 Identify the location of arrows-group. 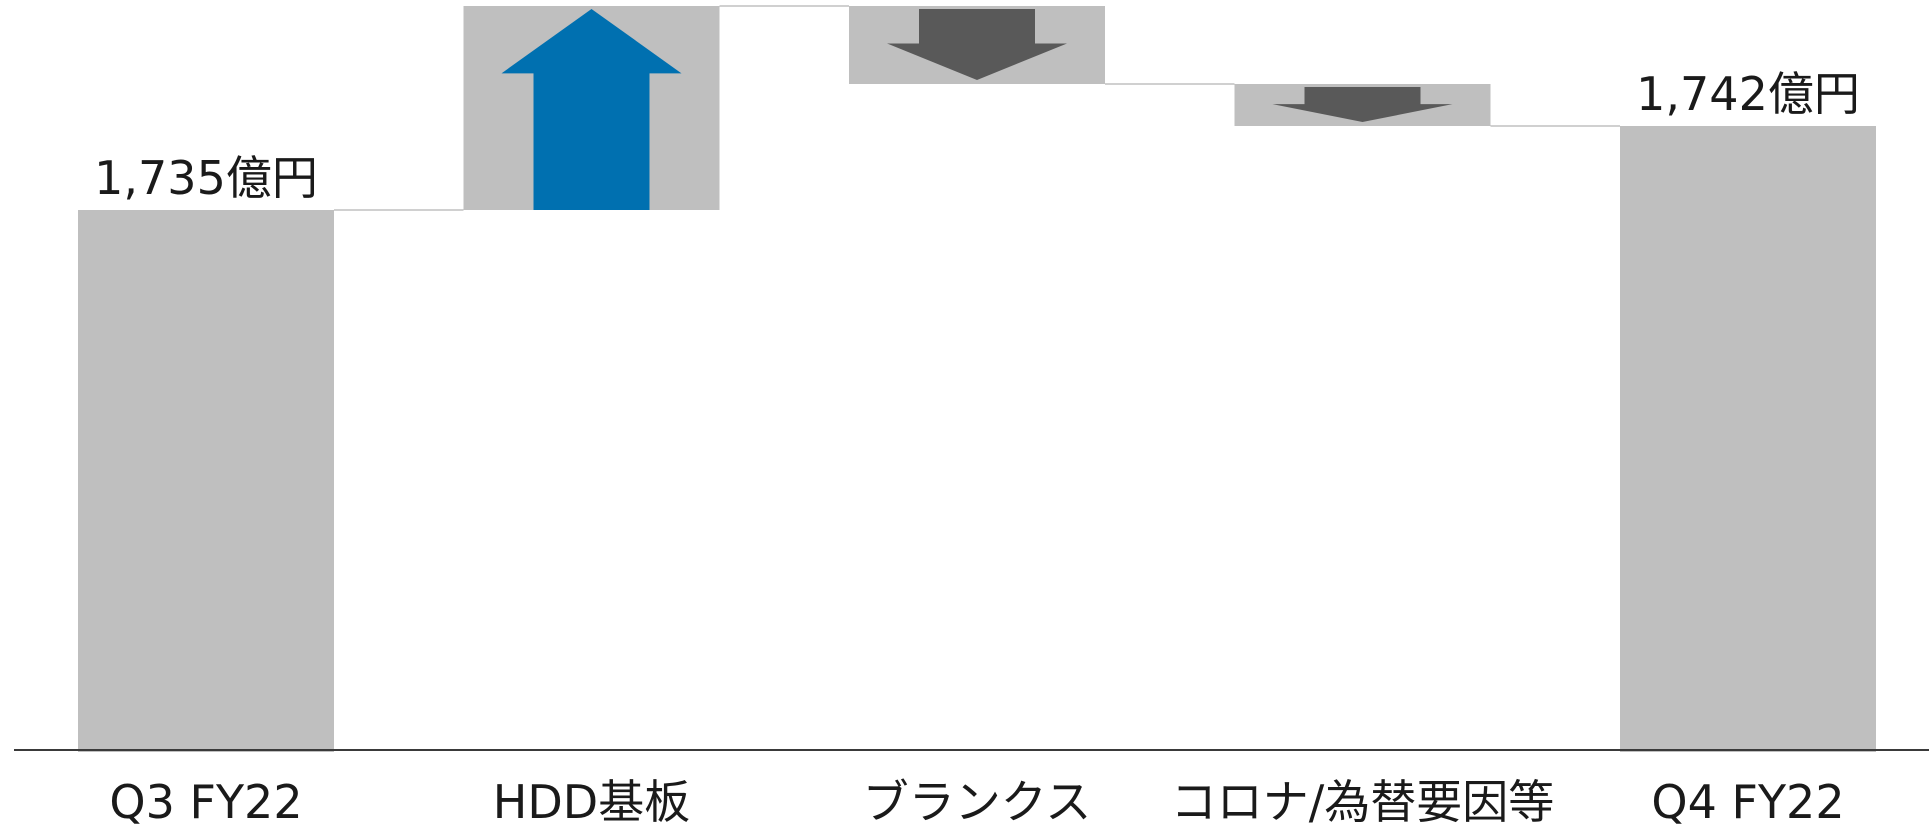
(977, 109).